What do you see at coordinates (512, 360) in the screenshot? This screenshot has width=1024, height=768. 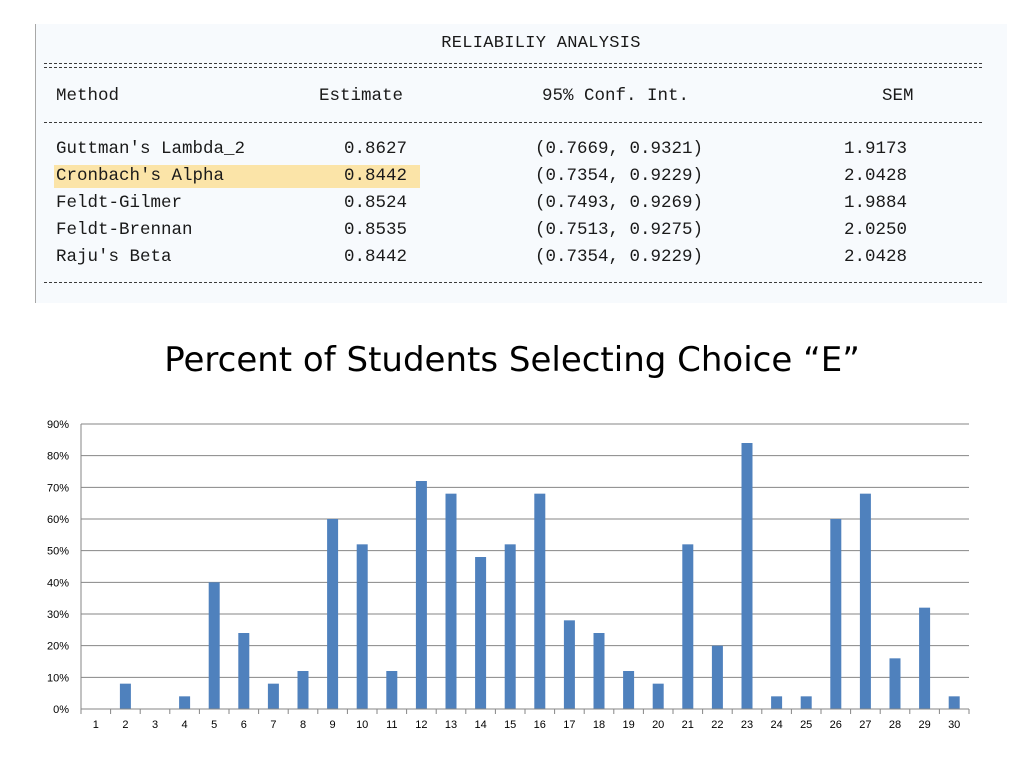 I see `chart-title: Percent of Students Selecting Choice “E”` at bounding box center [512, 360].